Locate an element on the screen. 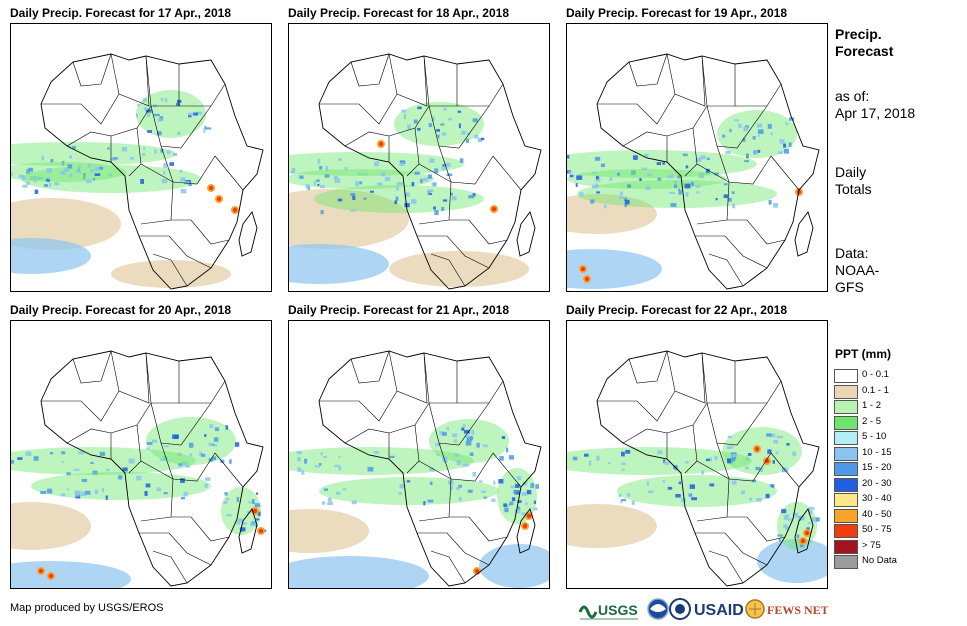 Image resolution: width=967 pixels, height=626 pixels. daily-line1: Daily is located at coordinates (851, 172).